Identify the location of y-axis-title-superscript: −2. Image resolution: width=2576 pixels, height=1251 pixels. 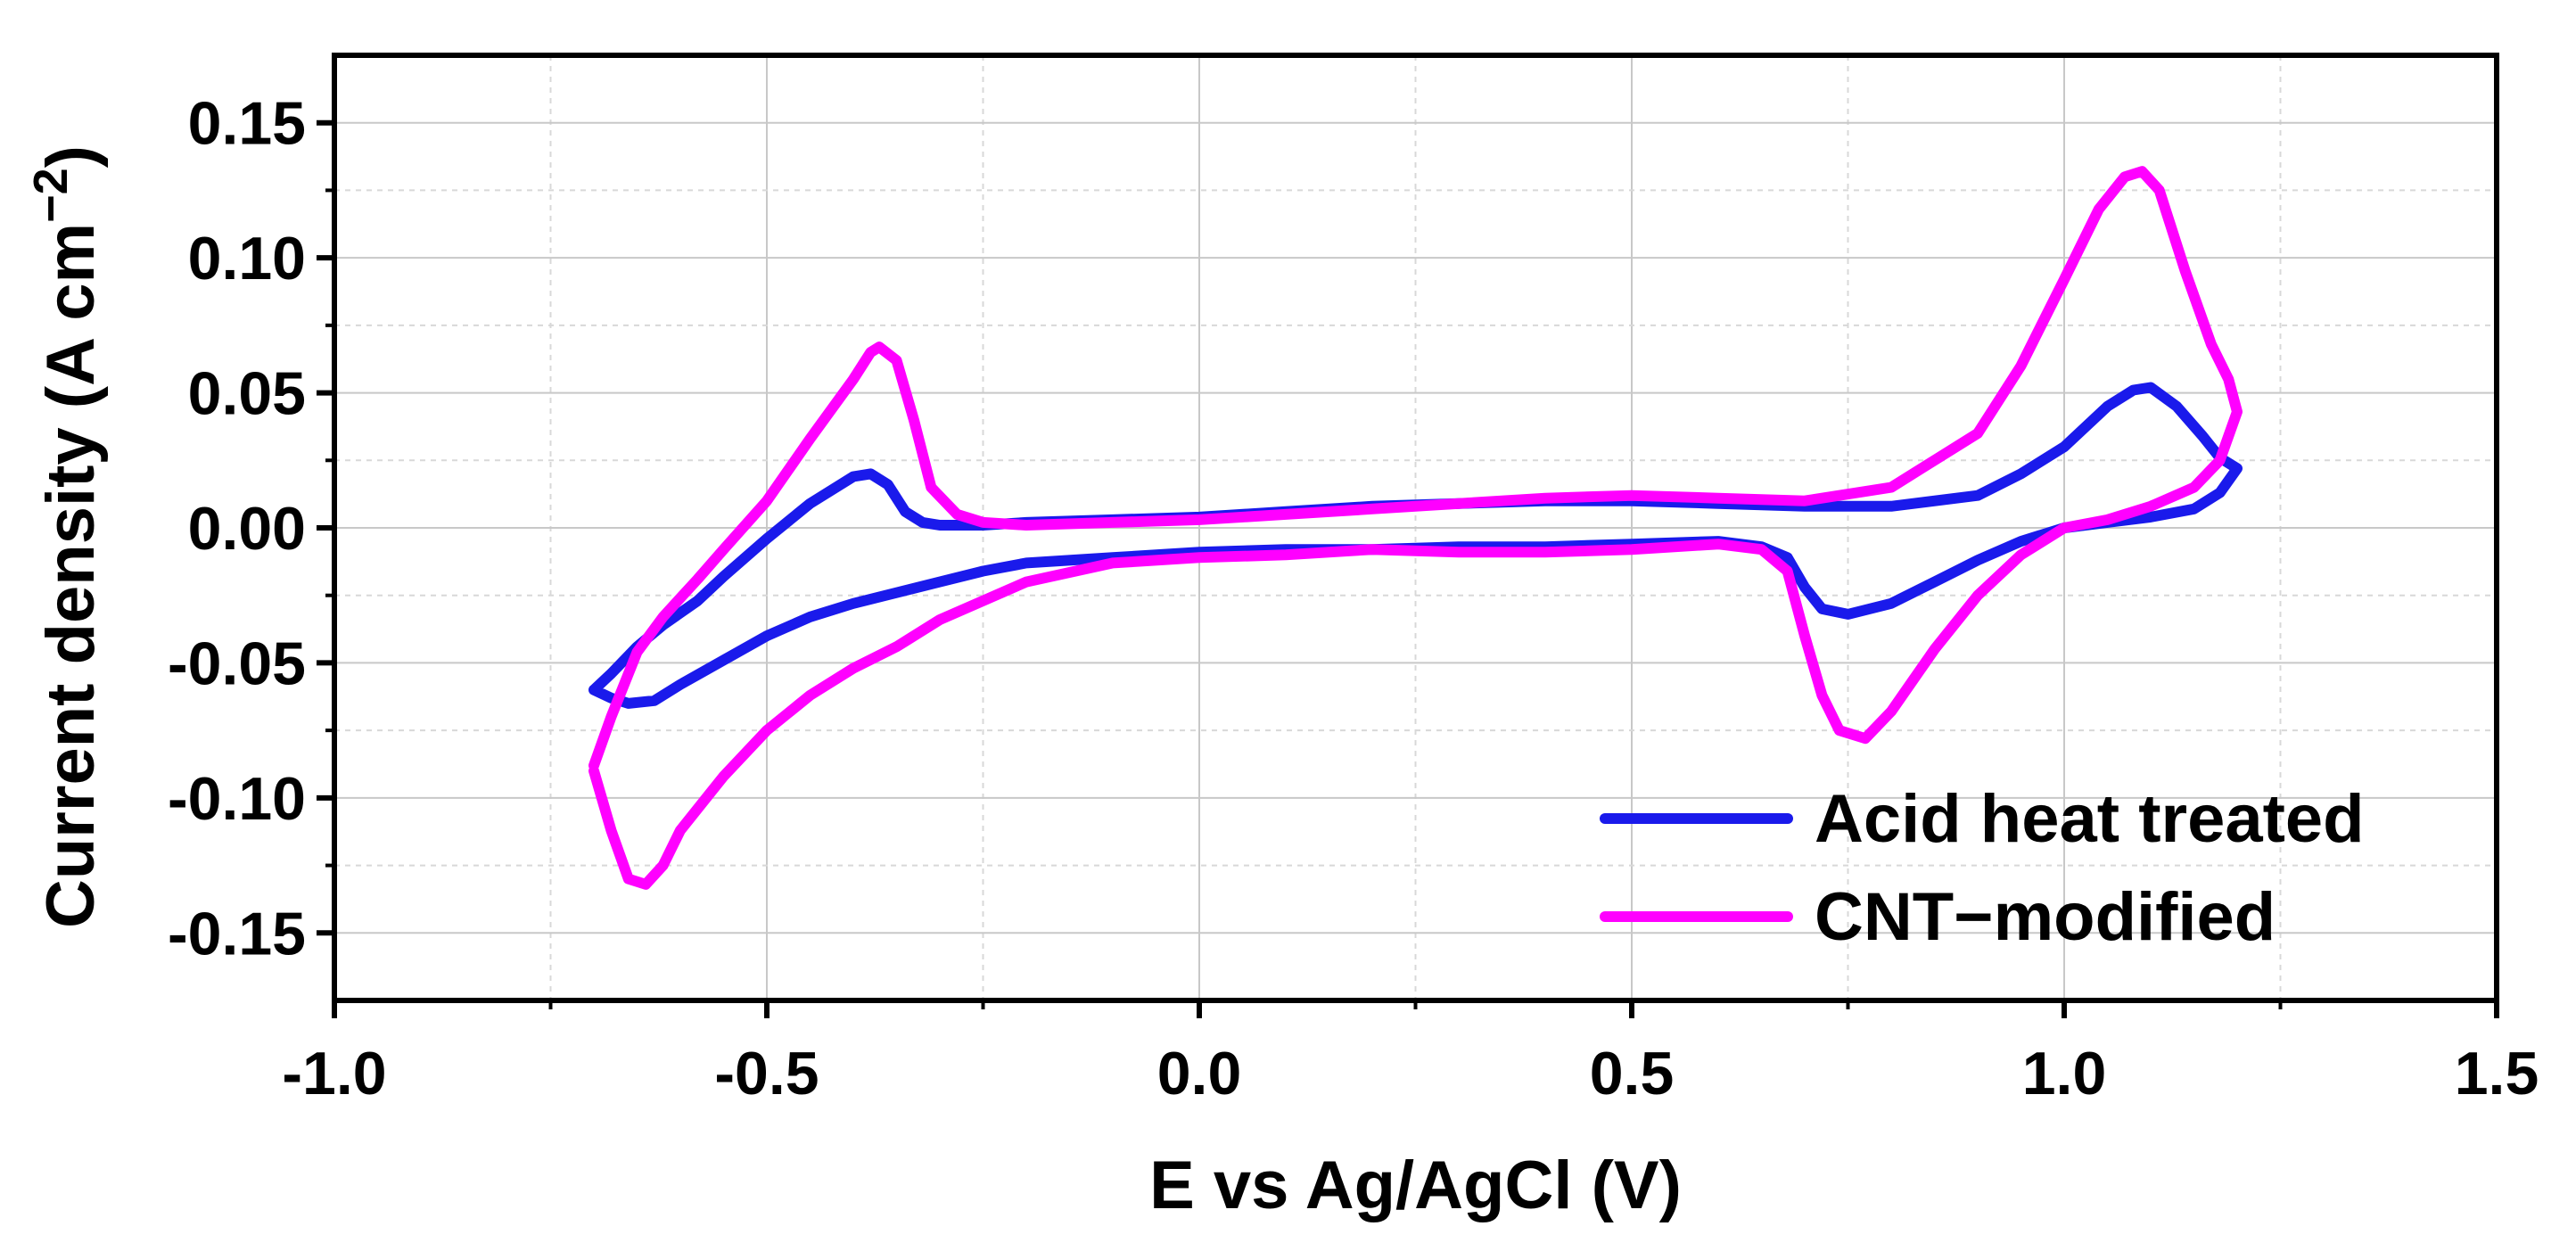
(51, 195).